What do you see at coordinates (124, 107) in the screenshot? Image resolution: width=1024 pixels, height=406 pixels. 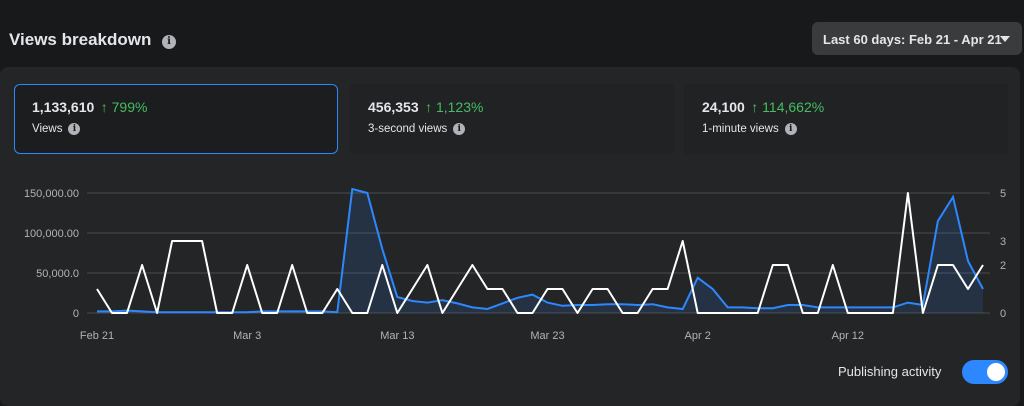 I see `metric-change: ↑ 799%` at bounding box center [124, 107].